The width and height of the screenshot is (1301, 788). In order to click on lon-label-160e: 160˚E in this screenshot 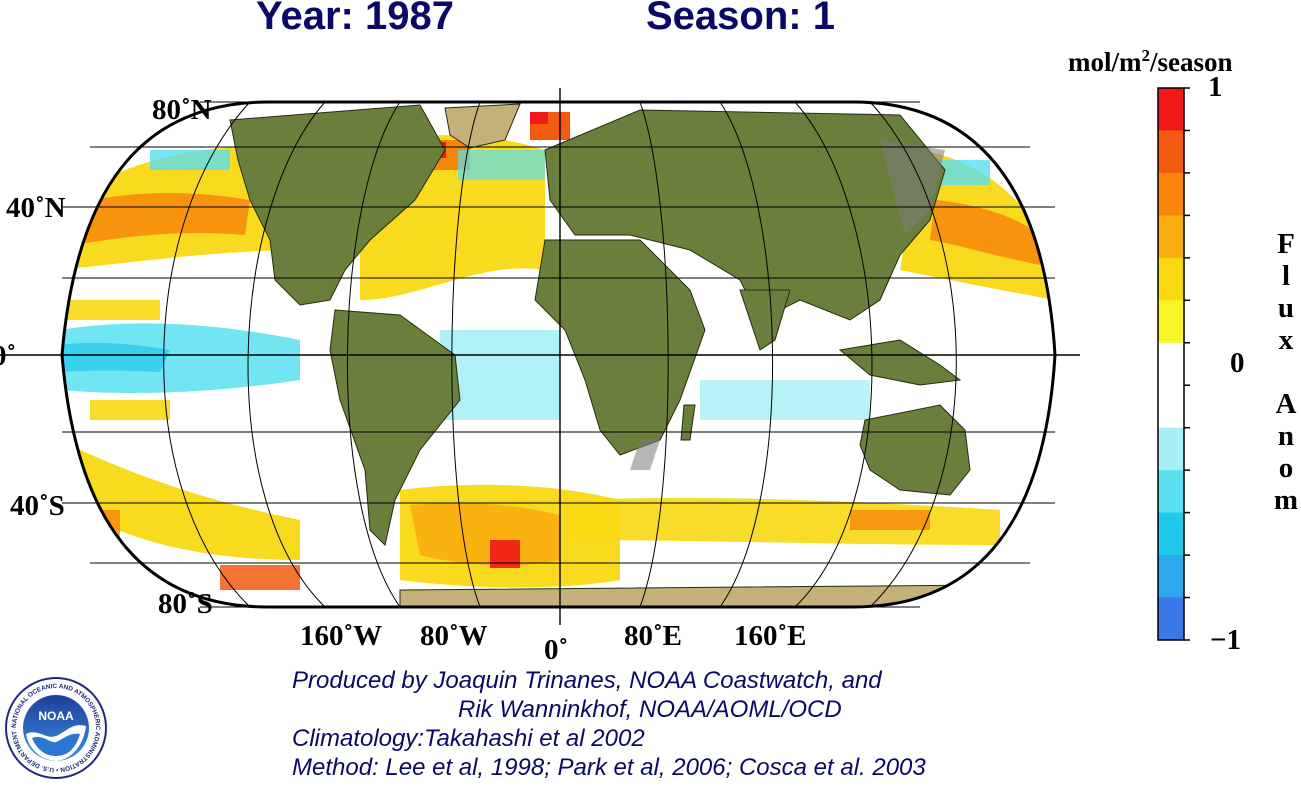, I will do `click(770, 636)`.